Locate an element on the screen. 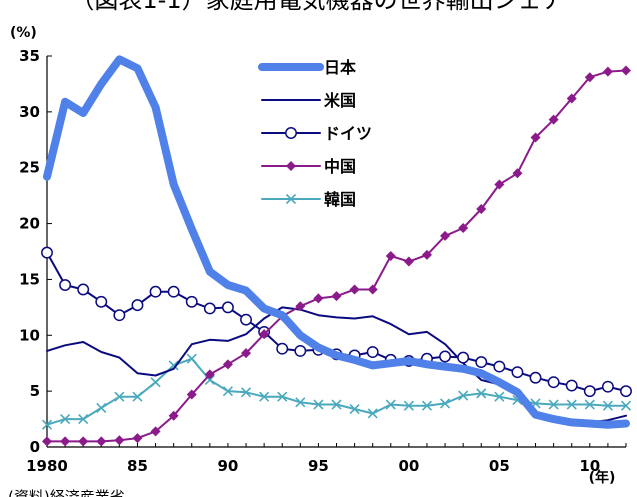 This screenshot has width=637, height=497. x-tick-label: 90 is located at coordinates (228, 466).